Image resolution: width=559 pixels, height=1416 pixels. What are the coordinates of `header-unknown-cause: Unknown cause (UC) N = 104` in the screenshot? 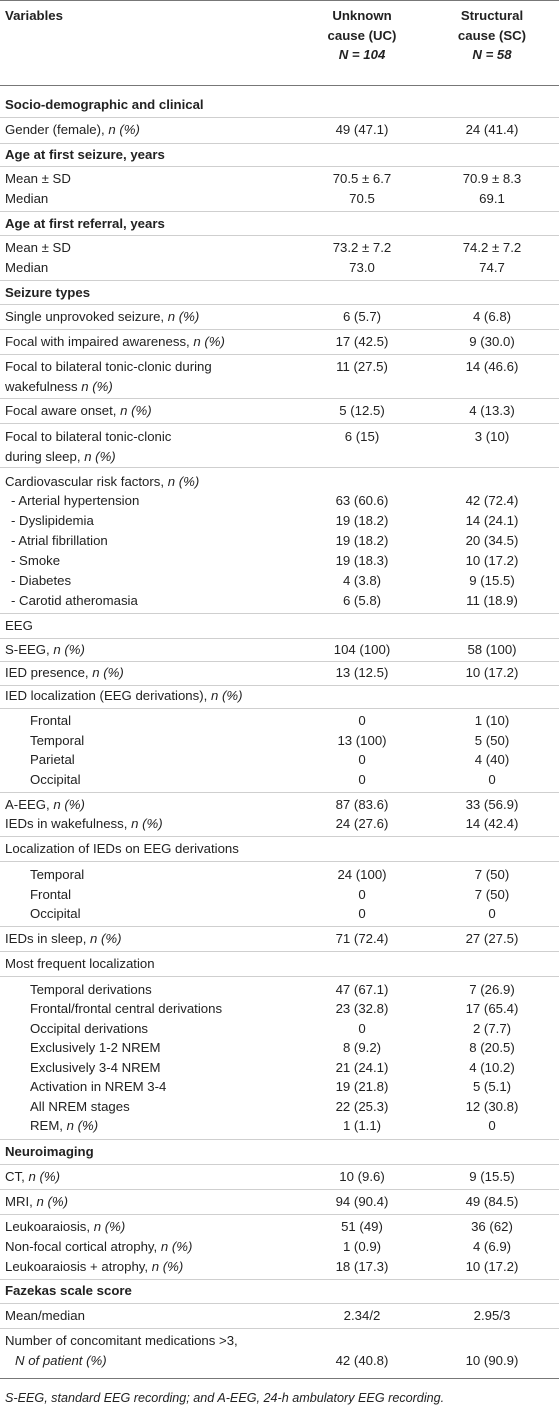 It's located at (362, 35).